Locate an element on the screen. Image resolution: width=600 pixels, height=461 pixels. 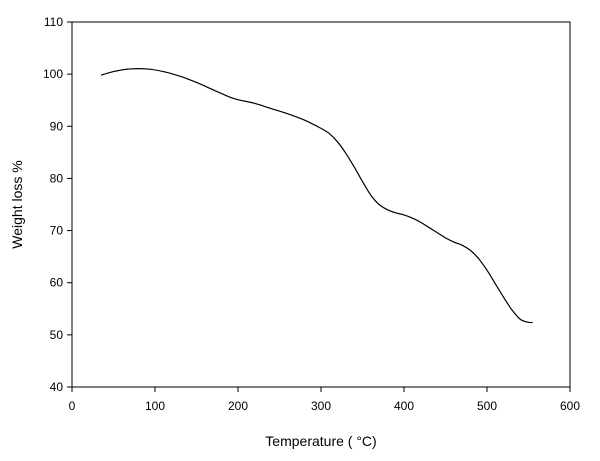
x-tick-label: 400 is located at coordinates (404, 406).